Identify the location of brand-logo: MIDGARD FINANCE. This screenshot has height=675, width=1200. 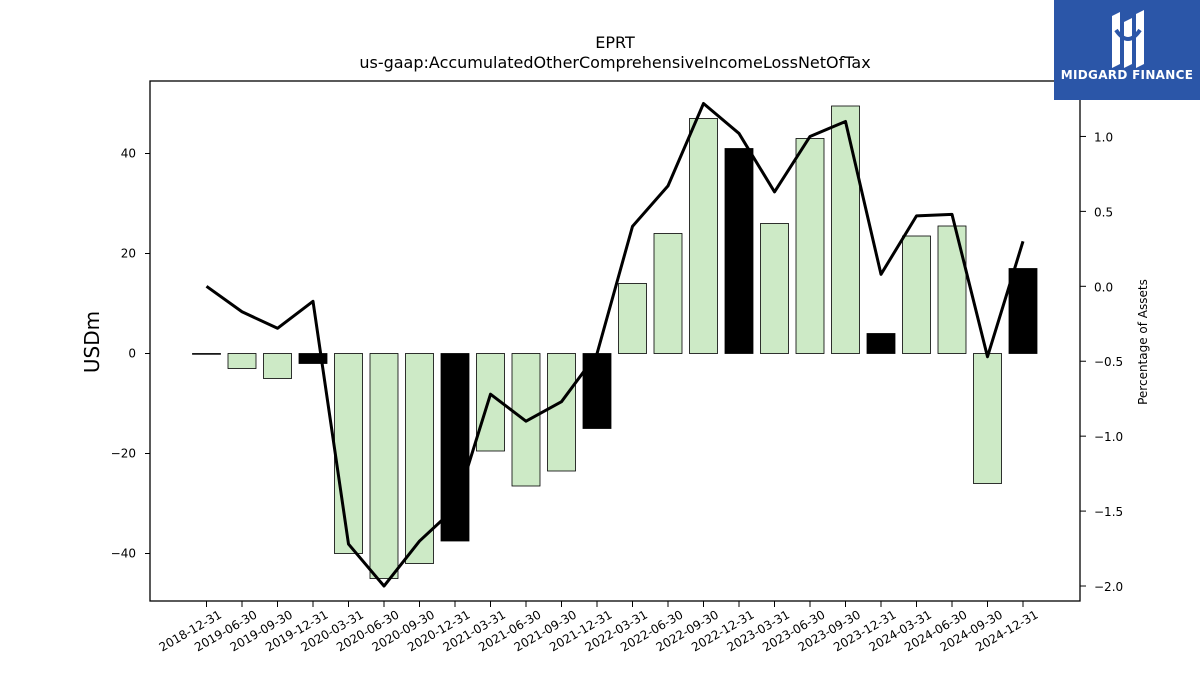
(1127, 50).